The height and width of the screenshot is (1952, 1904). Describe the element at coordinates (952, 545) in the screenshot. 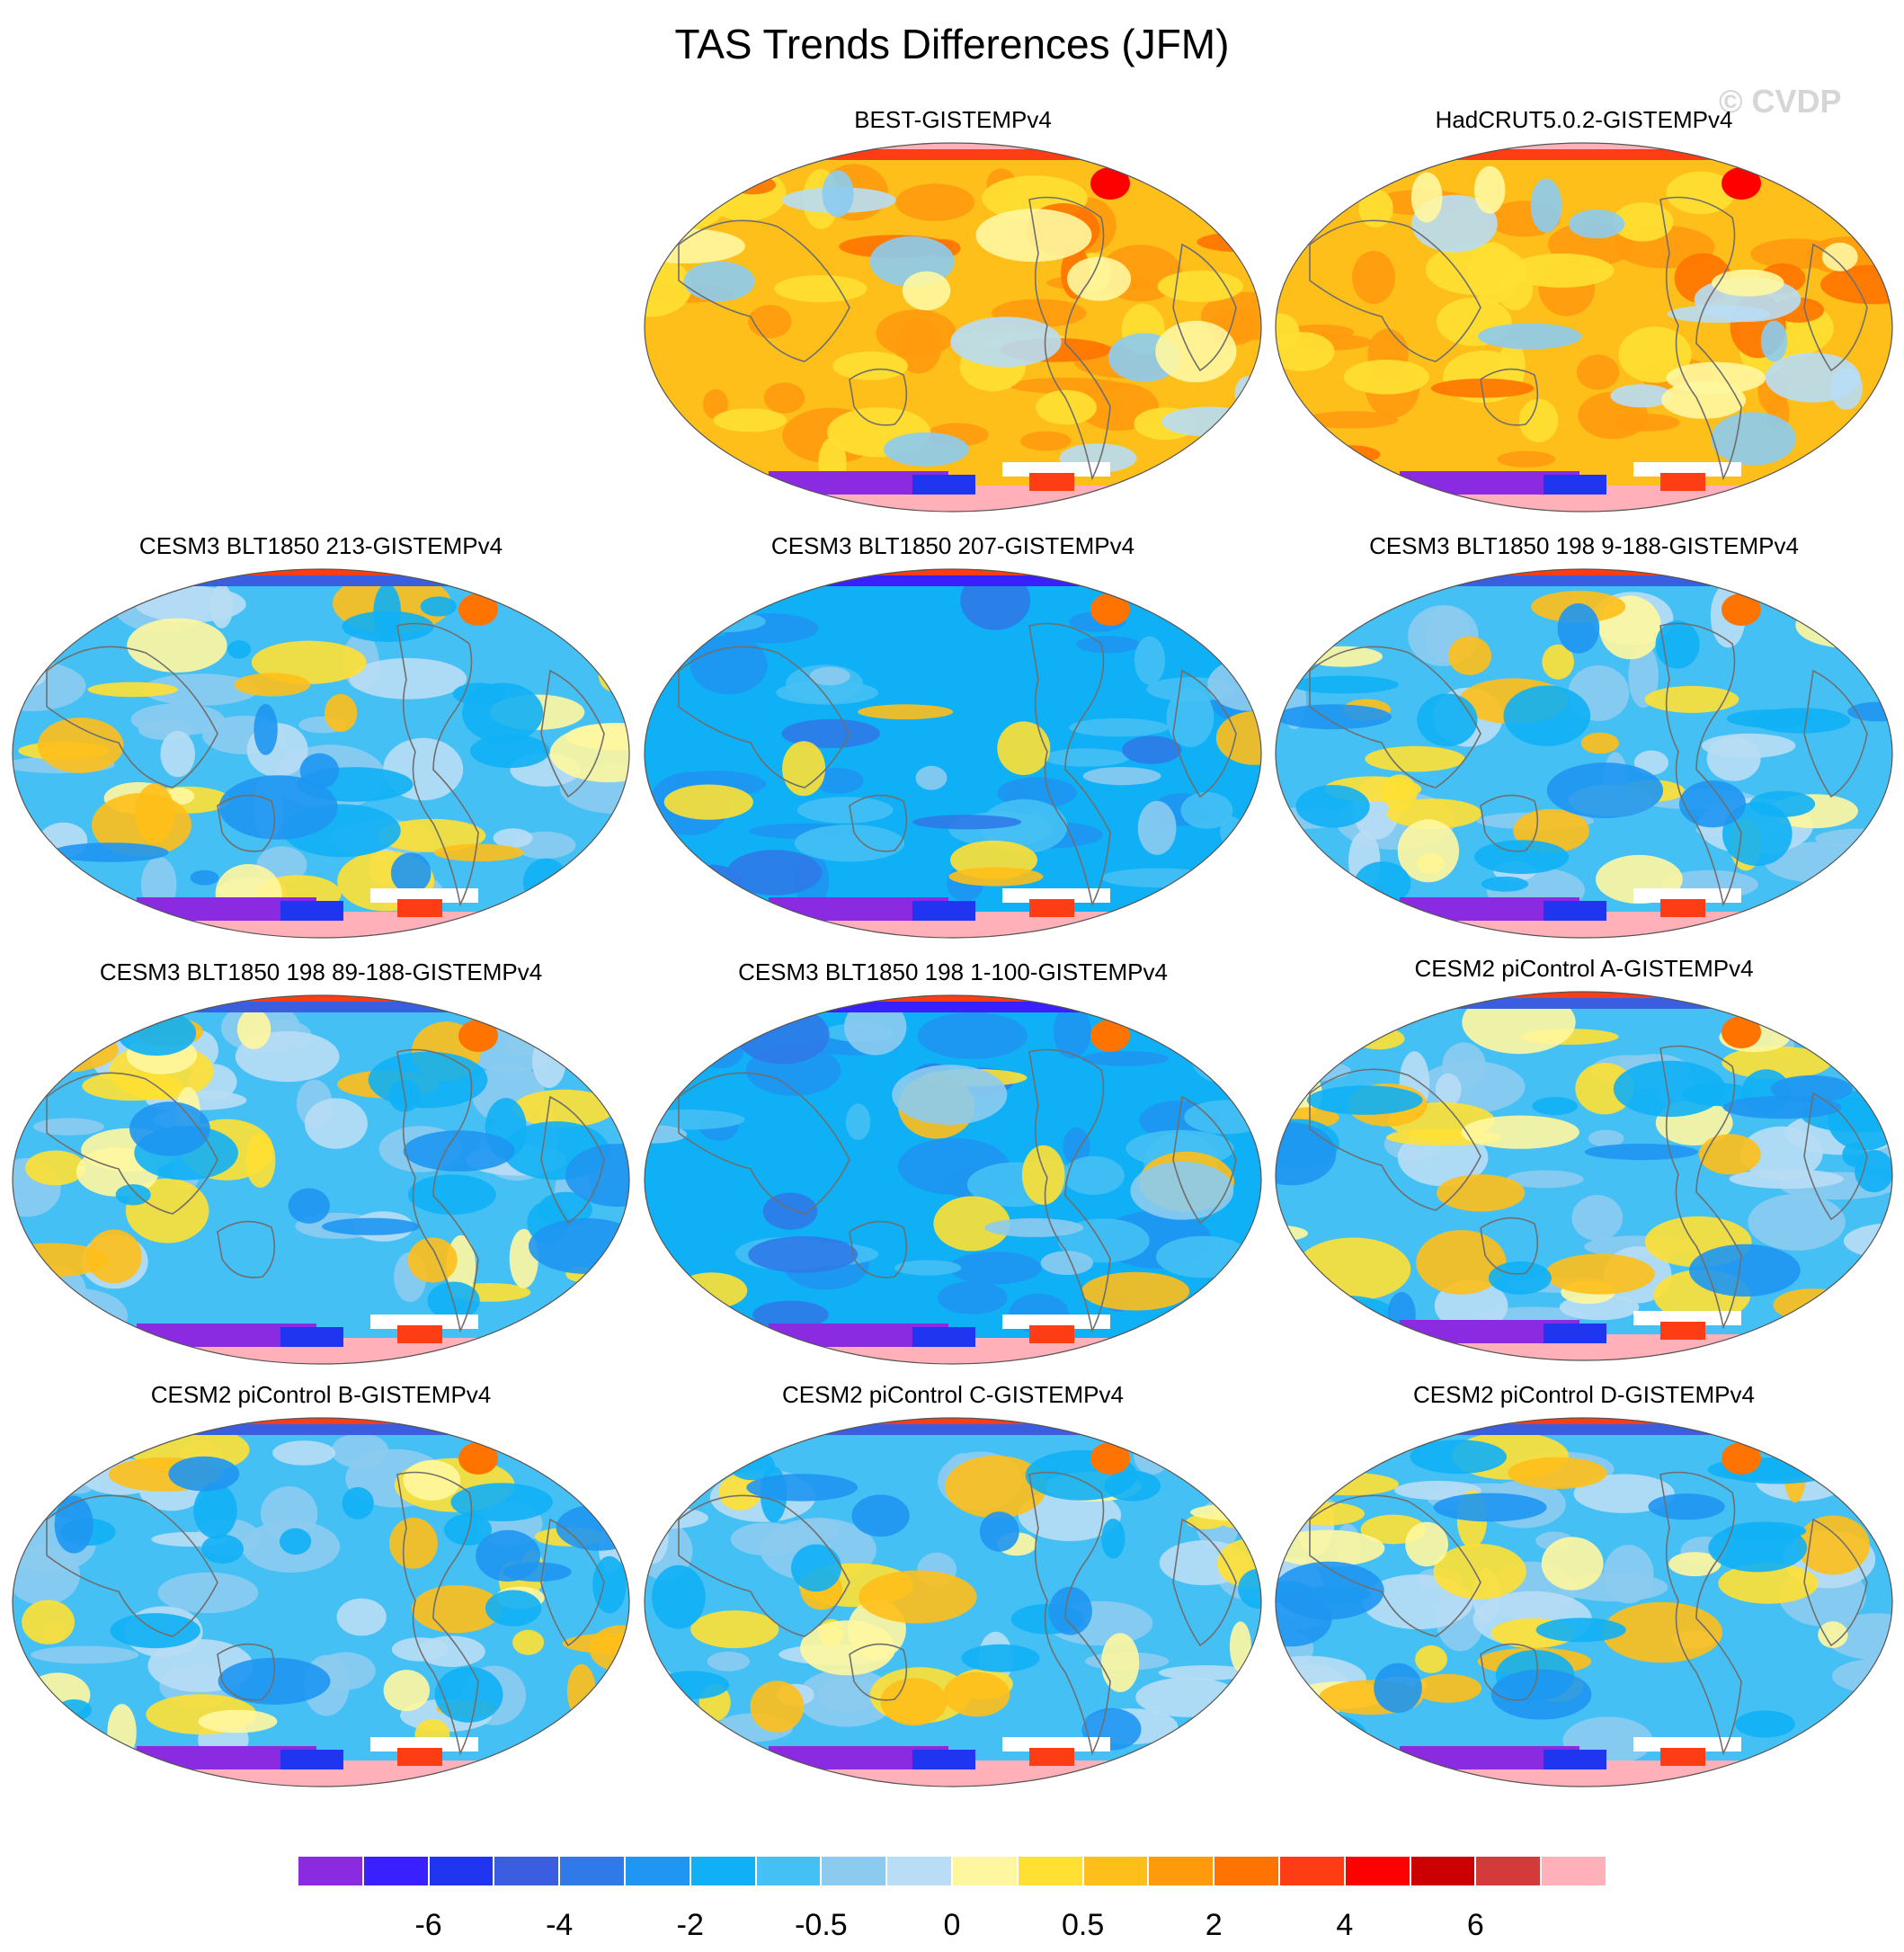

I see `panel-title: CESM3 BLT1850 207-GISTEMPv4` at that location.